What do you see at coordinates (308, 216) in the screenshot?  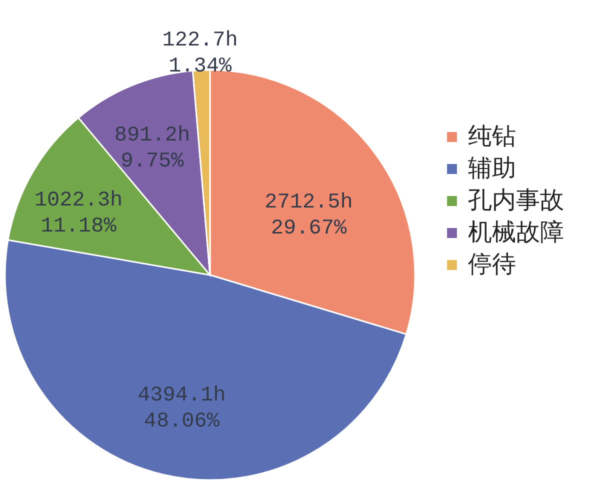 I see `data-label: 2712.5h 29.67%` at bounding box center [308, 216].